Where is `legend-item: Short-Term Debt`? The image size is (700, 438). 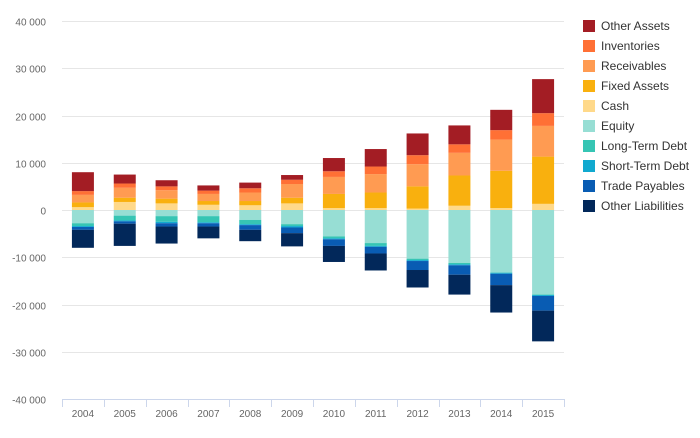
legend-item: Short-Term Debt is located at coordinates (636, 166).